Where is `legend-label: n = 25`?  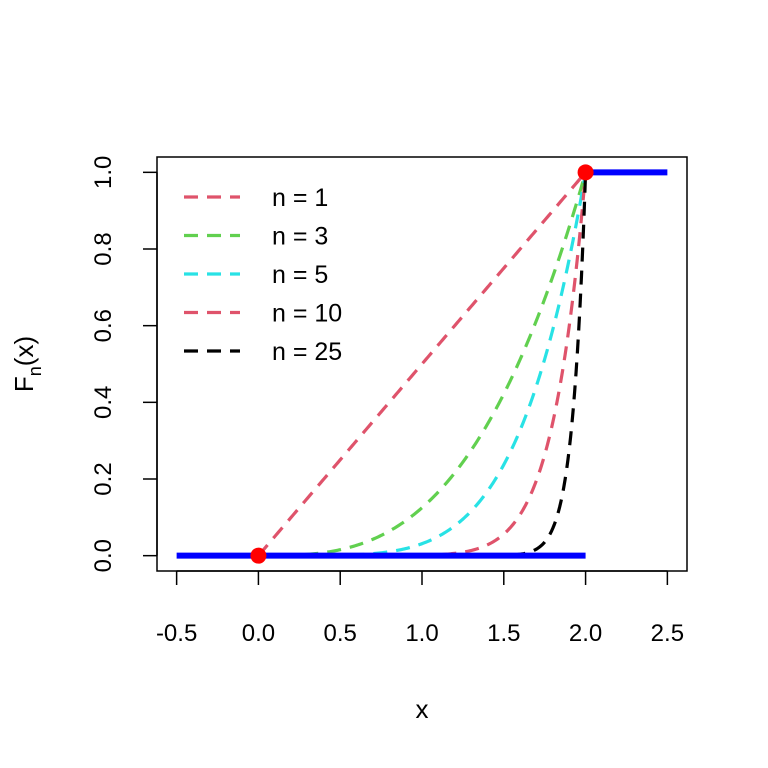
legend-label: n = 25 is located at coordinates (307, 352).